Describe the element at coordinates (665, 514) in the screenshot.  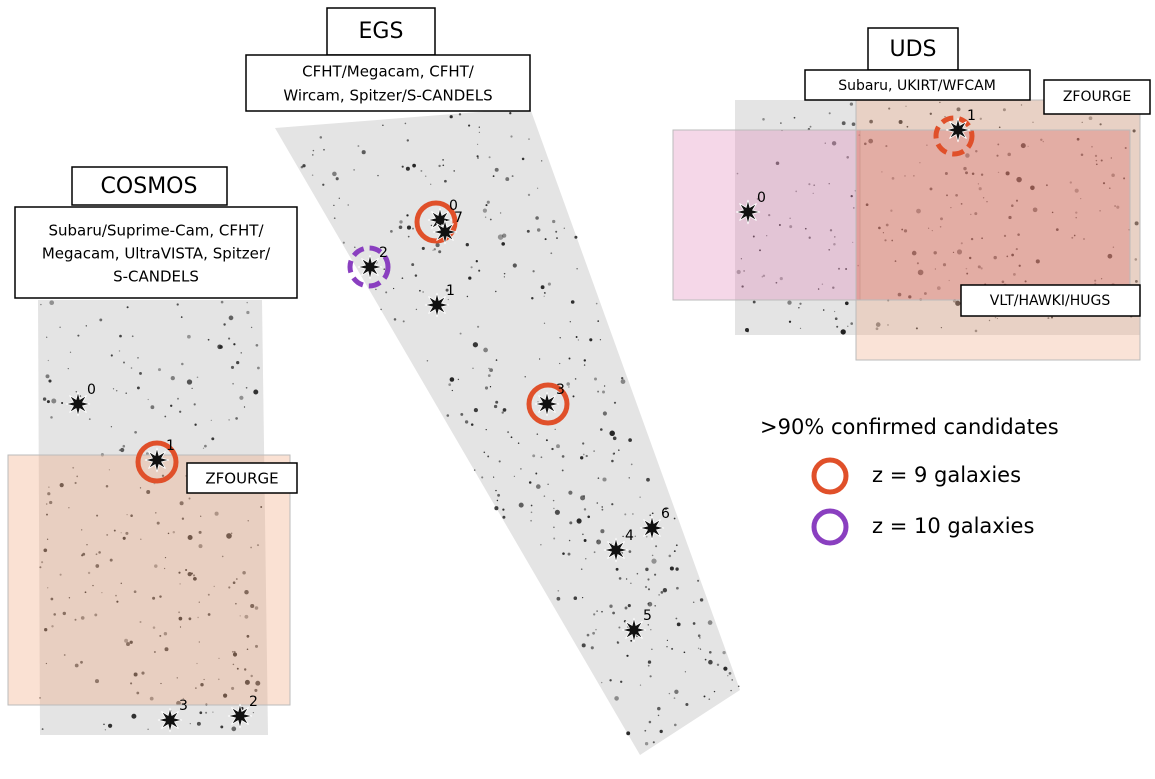
I see `candidate-id: 6` at that location.